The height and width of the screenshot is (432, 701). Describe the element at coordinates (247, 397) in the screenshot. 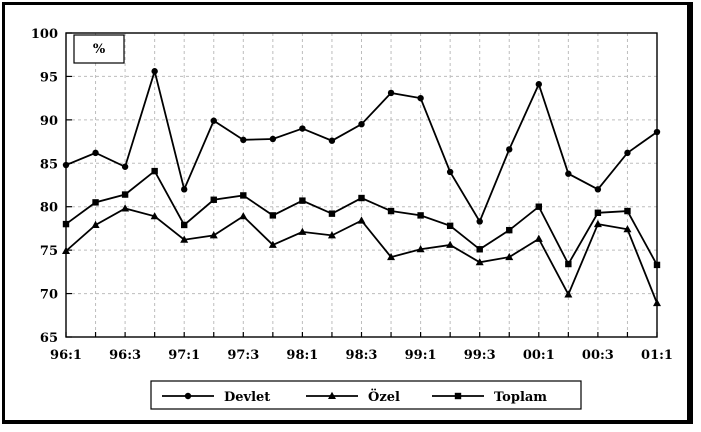

I see `legend-label: Devlet` at that location.